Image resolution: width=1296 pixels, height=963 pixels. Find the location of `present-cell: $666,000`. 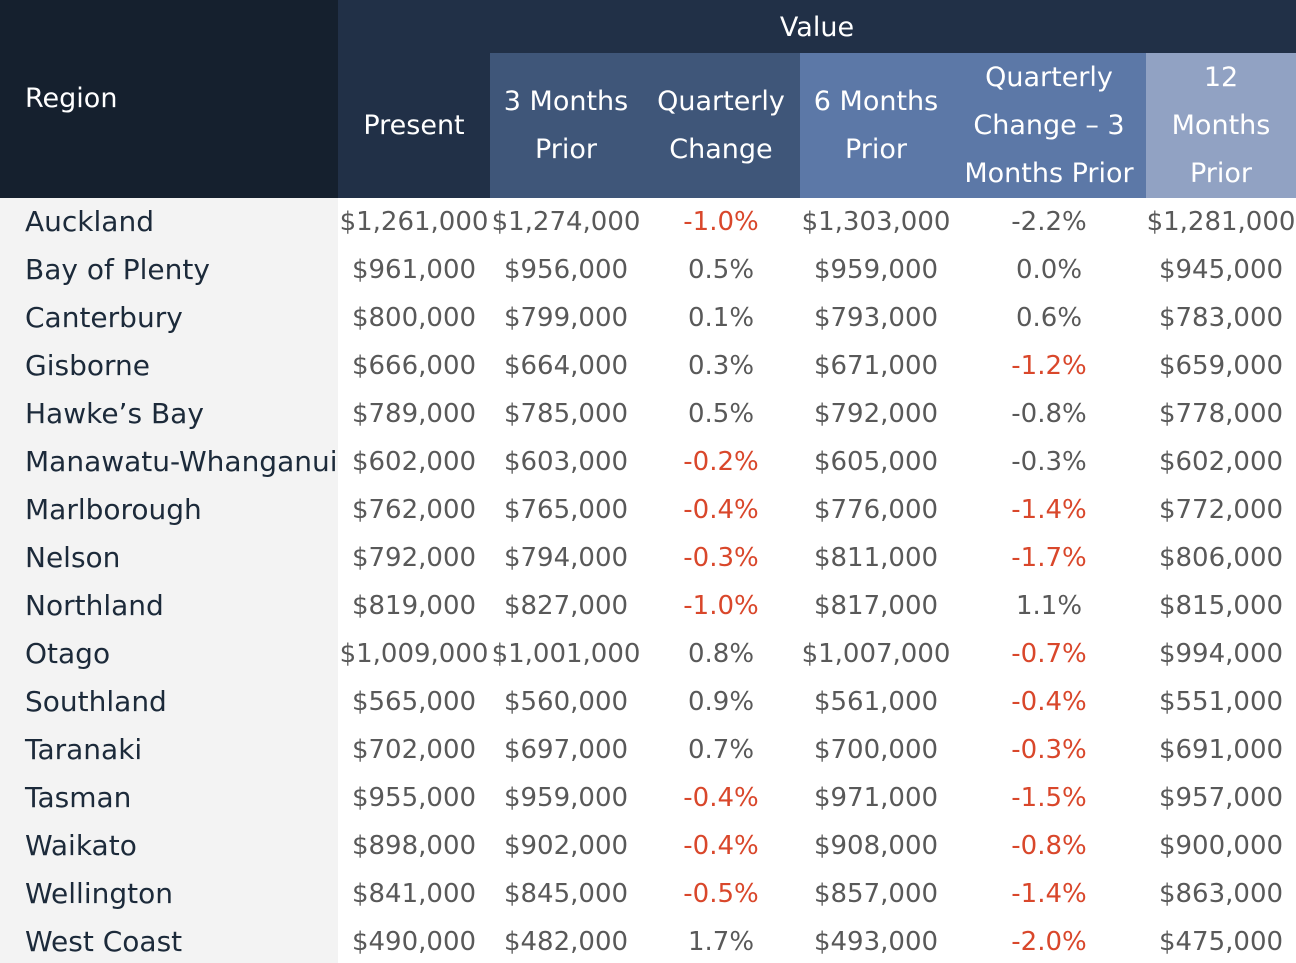

present-cell: $666,000 is located at coordinates (414, 366).